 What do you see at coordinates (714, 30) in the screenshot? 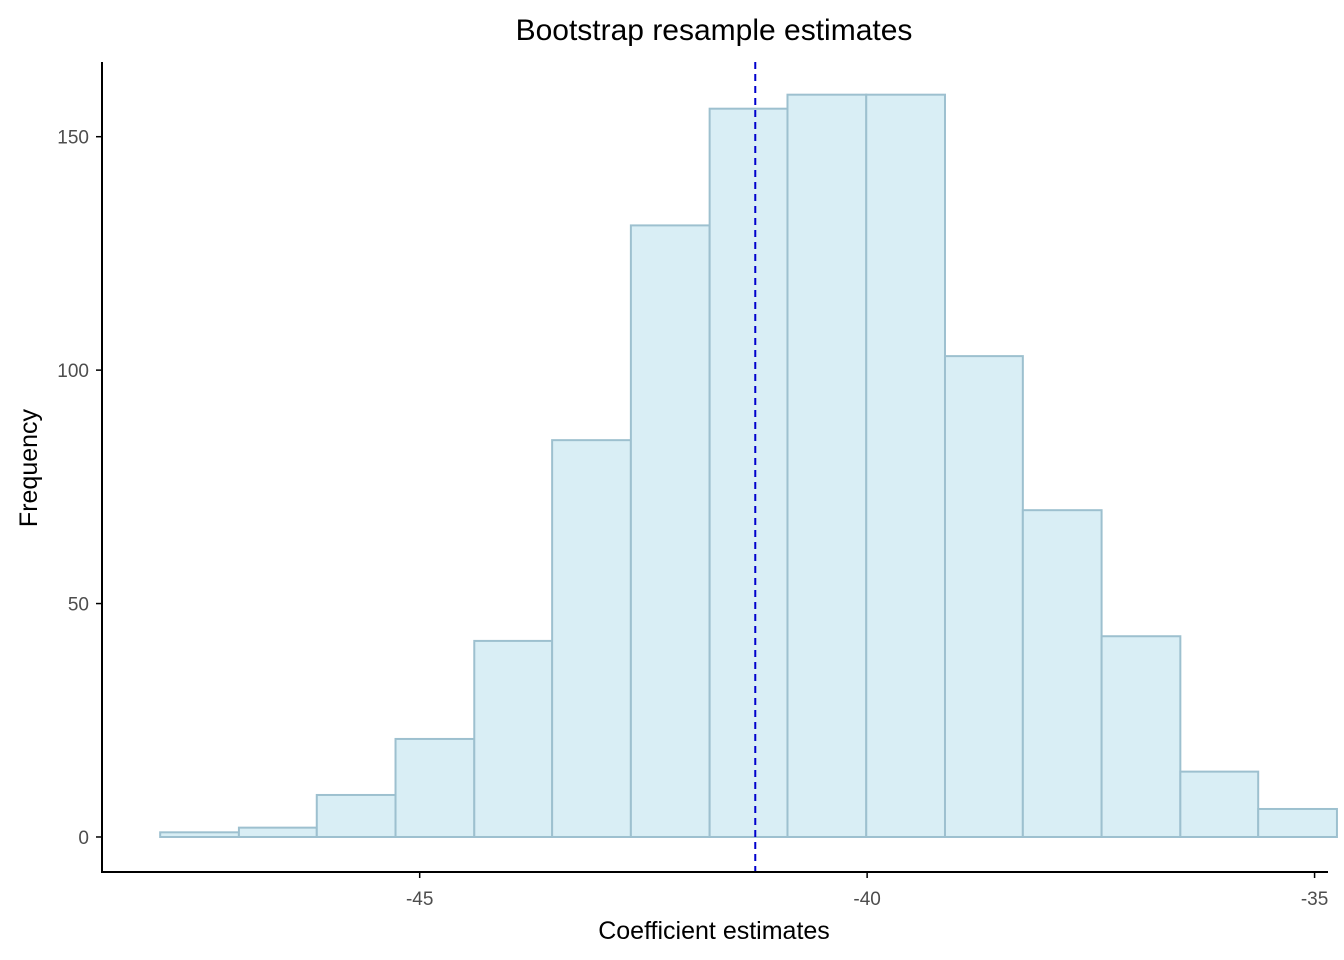
I see `chart-title: Bootstrap resample estimates` at bounding box center [714, 30].